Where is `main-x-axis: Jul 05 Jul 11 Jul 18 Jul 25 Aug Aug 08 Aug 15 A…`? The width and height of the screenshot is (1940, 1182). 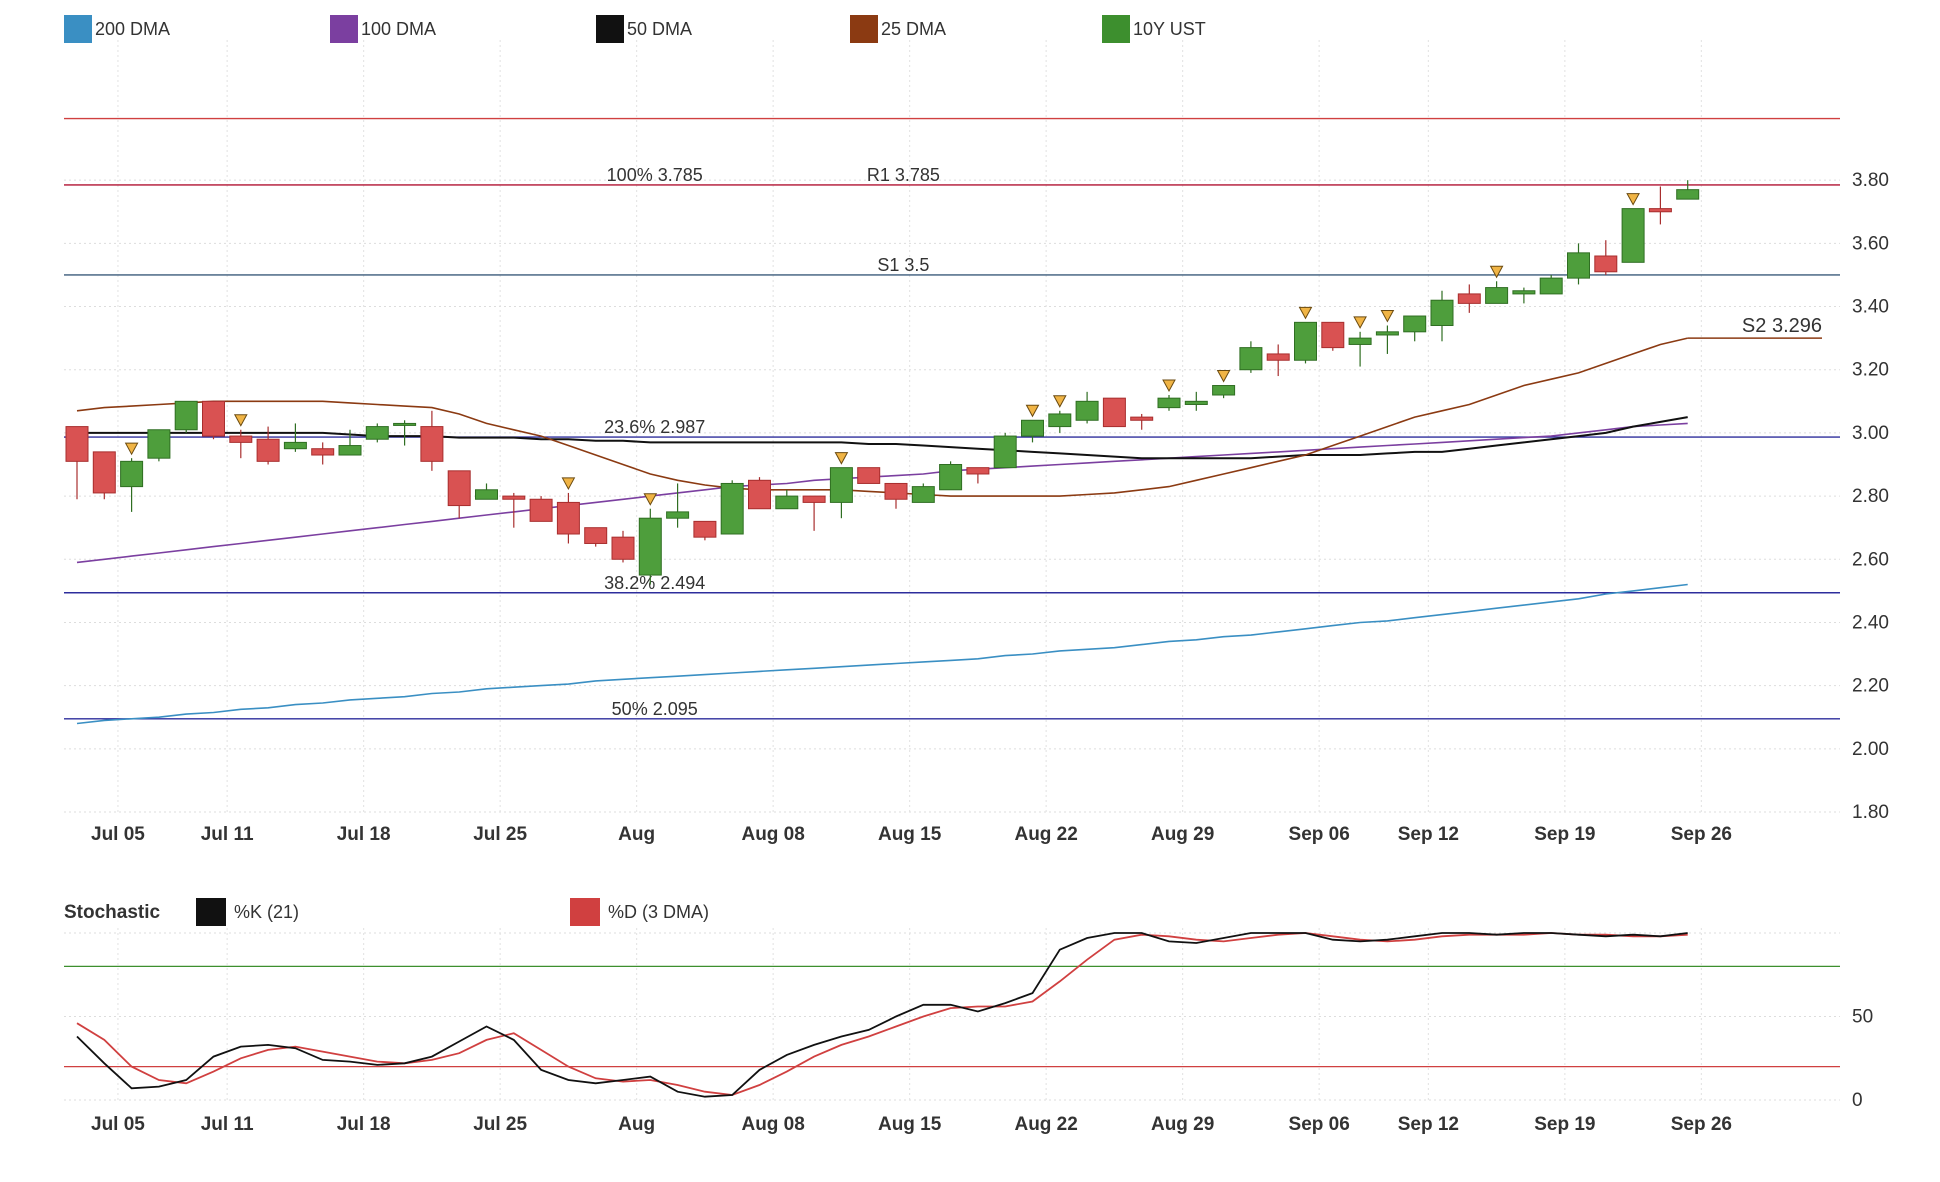 main-x-axis: Jul 05 Jul 11 Jul 18 Jul 25 Aug Aug 08 Aug 15 A… is located at coordinates (911, 834).